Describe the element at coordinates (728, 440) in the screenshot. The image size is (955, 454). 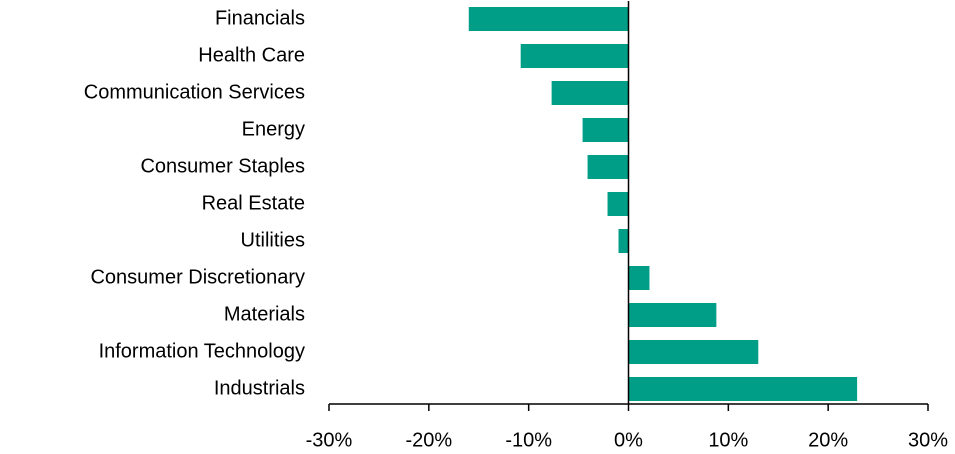
I see `x-tick-label: 10%` at that location.